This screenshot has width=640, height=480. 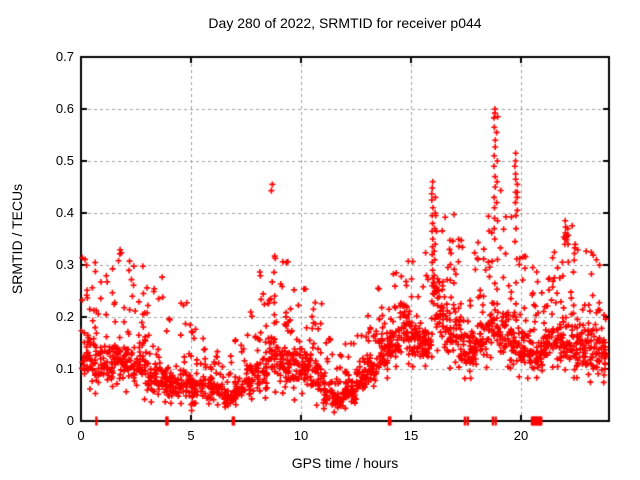 What do you see at coordinates (345, 463) in the screenshot?
I see `x-axis-label: GPS time / hours` at bounding box center [345, 463].